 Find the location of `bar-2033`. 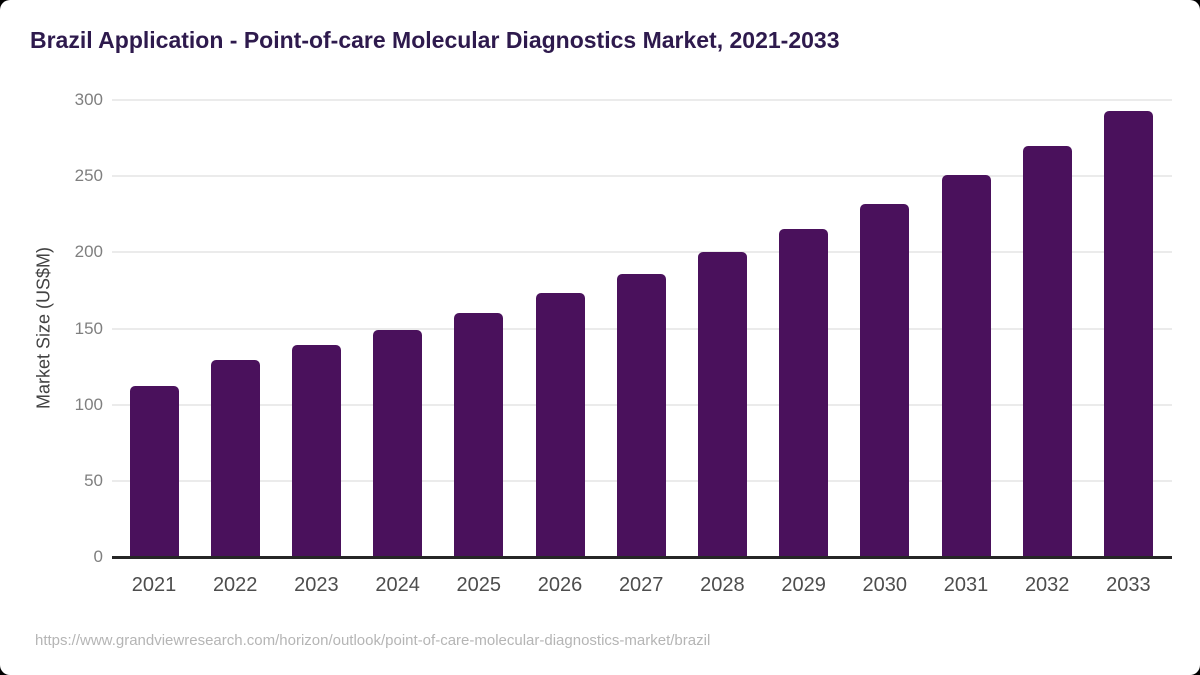

bar-2033 is located at coordinates (1128, 333).